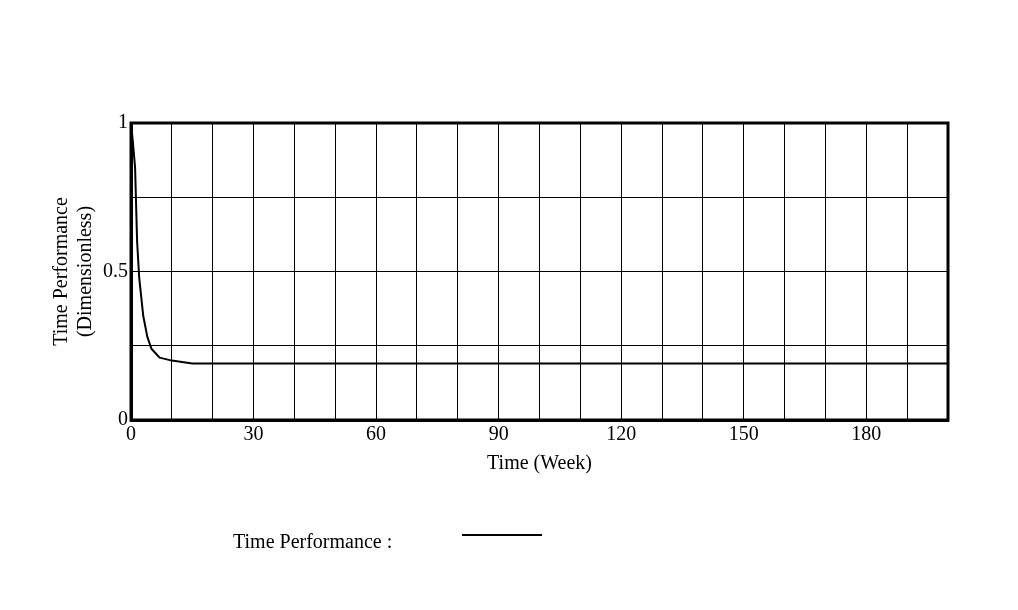  Describe the element at coordinates (376, 433) in the screenshot. I see `x-tick-label: 60` at that location.